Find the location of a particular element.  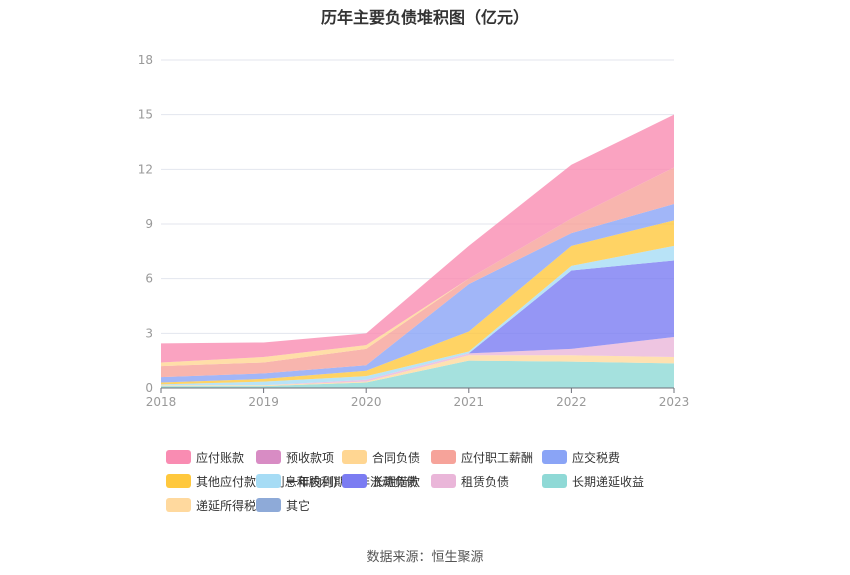

legend-label: 长期借款 is located at coordinates (396, 481).